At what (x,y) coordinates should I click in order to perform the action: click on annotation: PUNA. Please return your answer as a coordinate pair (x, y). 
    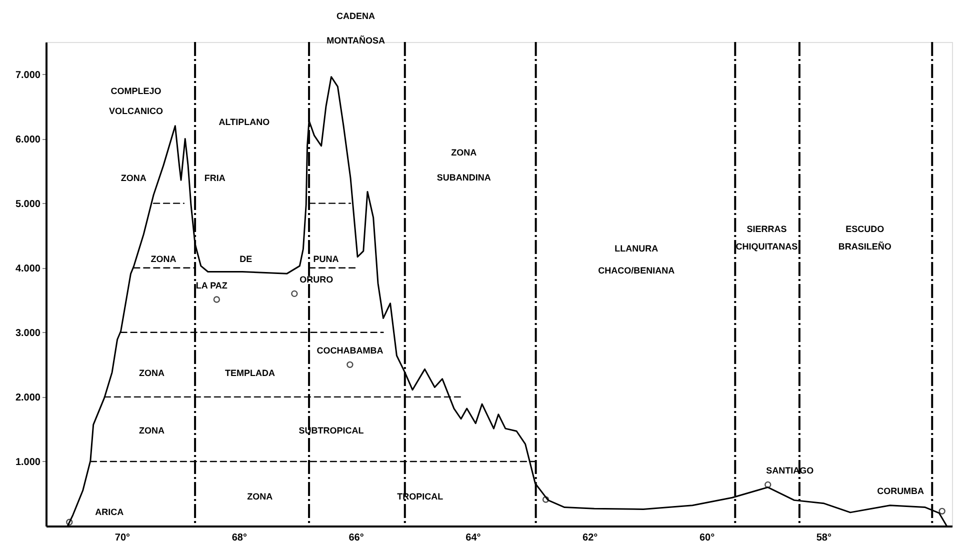
    Looking at the image, I should click on (326, 259).